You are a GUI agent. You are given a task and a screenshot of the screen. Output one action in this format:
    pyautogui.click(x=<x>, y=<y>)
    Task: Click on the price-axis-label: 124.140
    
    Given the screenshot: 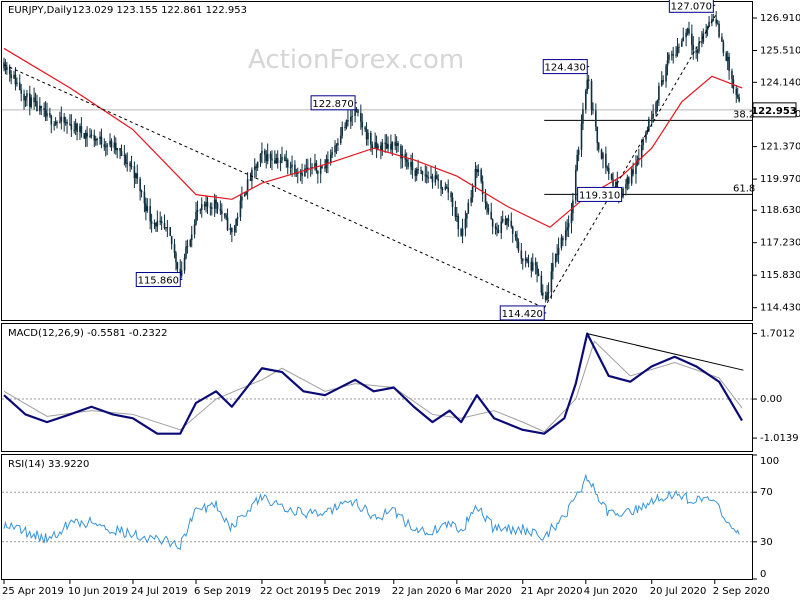 What is the action you would take?
    pyautogui.click(x=780, y=82)
    